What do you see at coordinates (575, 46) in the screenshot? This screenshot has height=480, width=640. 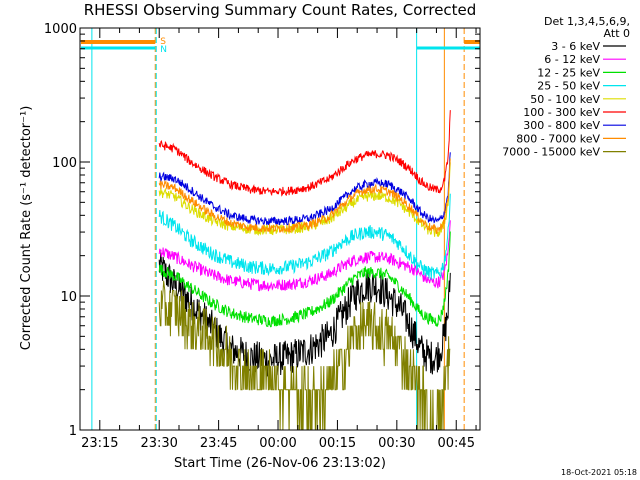 I see `legend-label: 3 - 6 keV` at bounding box center [575, 46].